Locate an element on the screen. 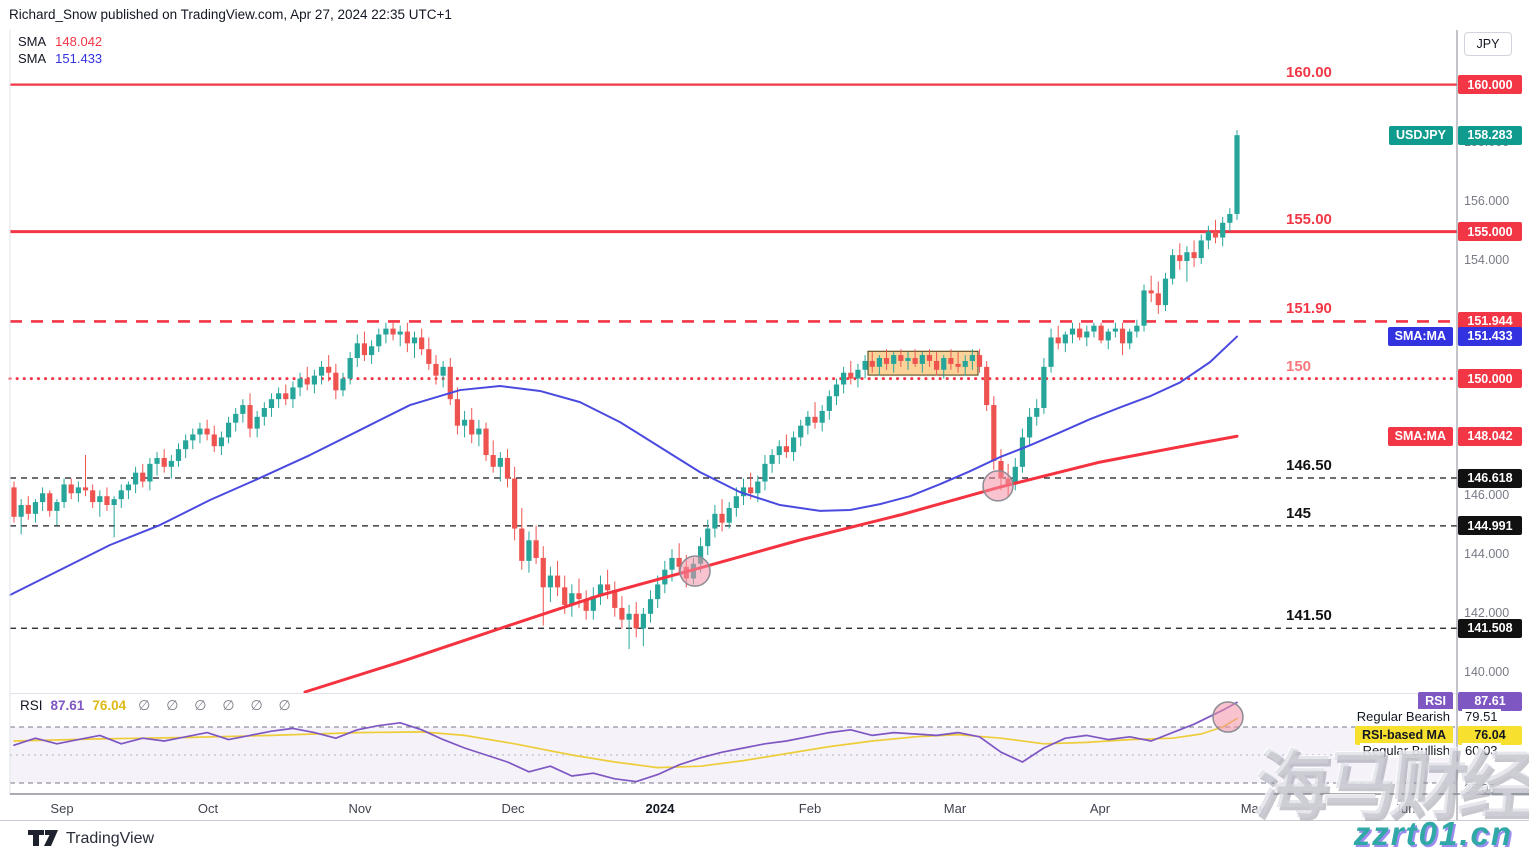 The image size is (1529, 857). indicator-legend: SMA 148.042 SMA 151.433 is located at coordinates (60, 50).